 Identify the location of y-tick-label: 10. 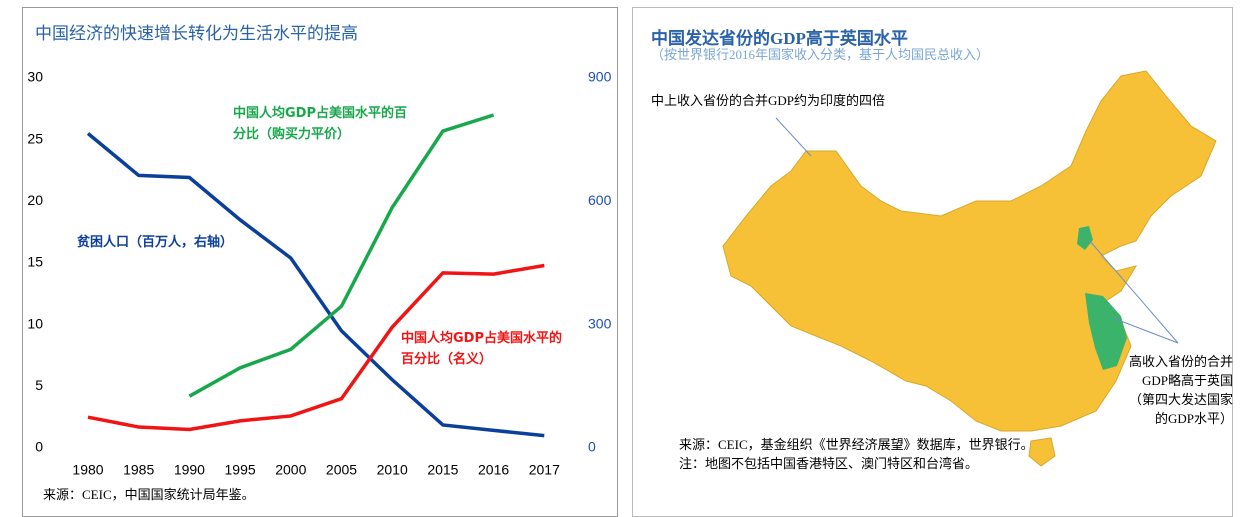
(35, 323).